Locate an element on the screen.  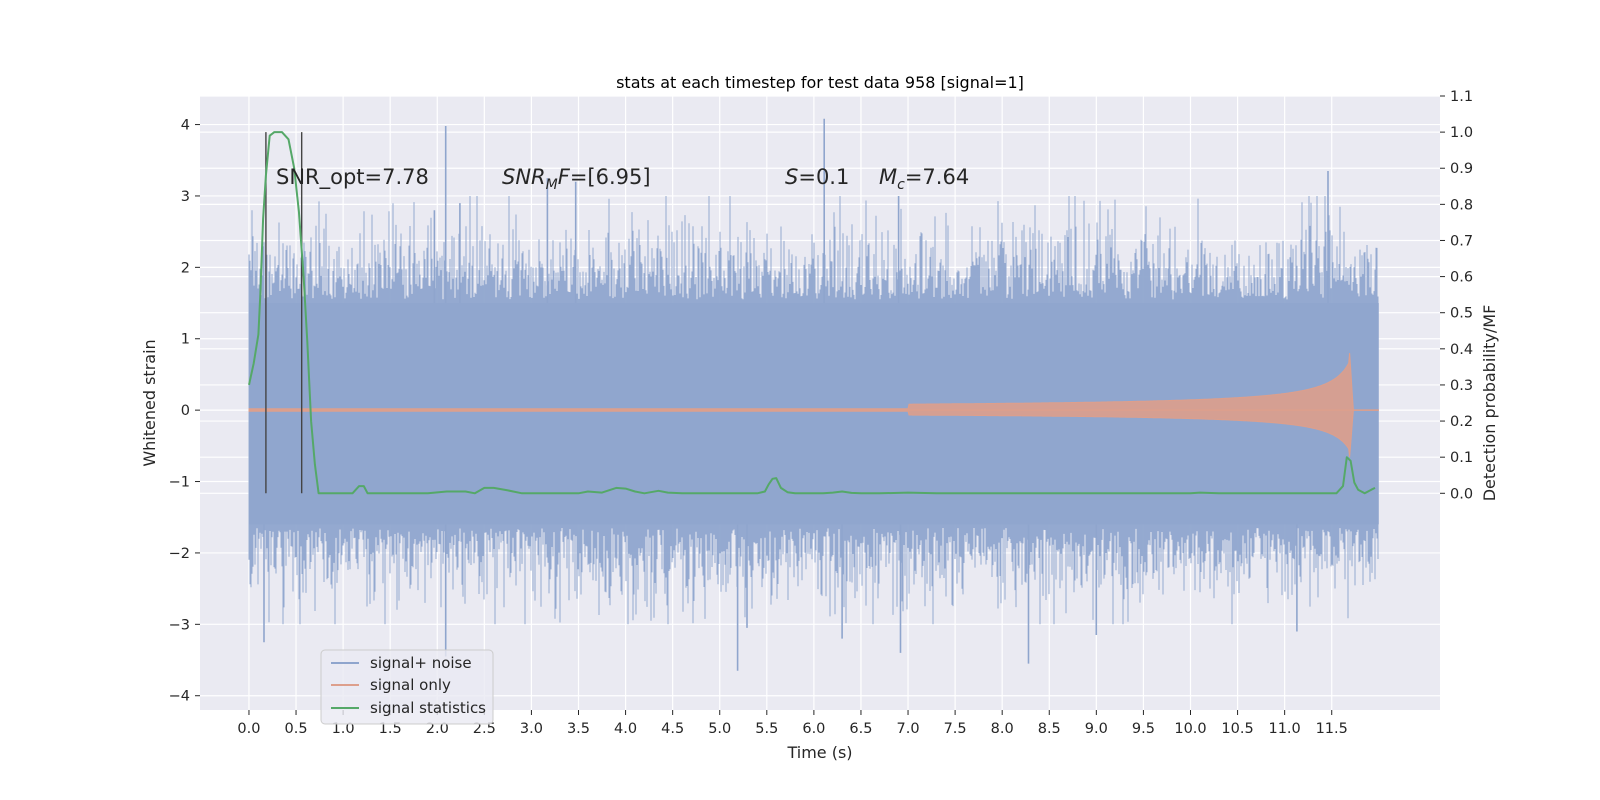
y-right-tick-label-0: 1.1 is located at coordinates (1461, 97).